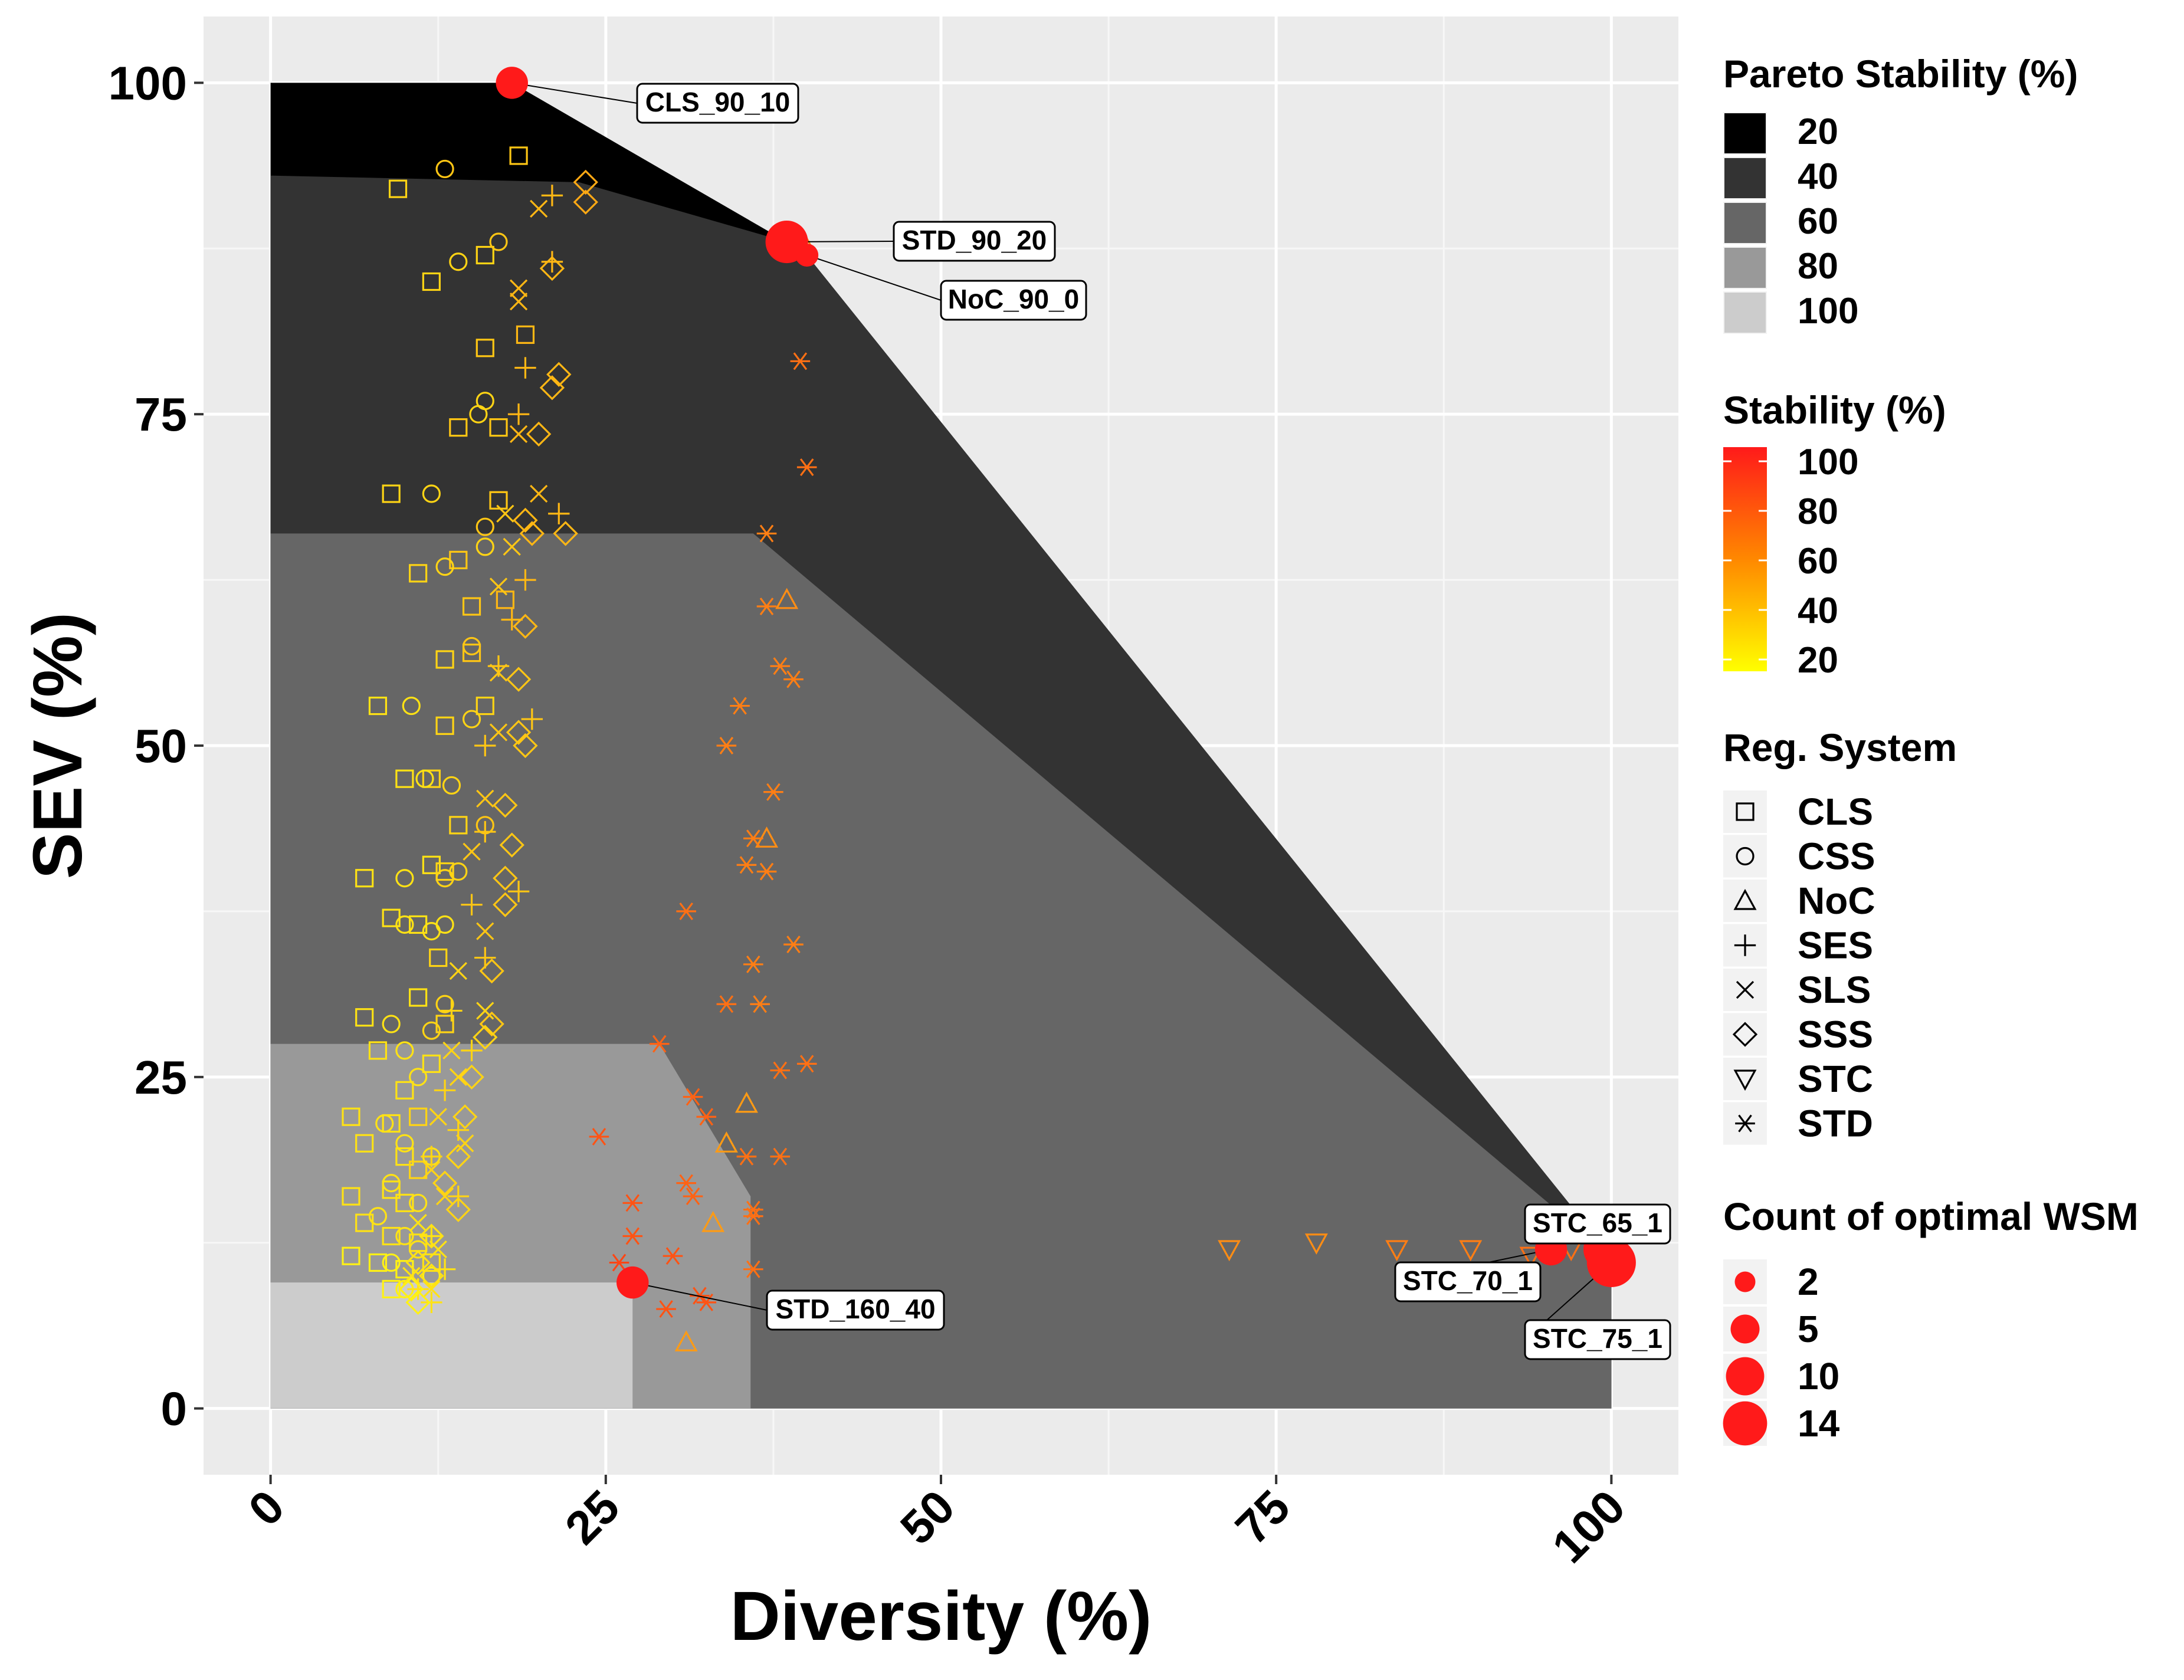  I want to click on label-connector, so click(574, 93).